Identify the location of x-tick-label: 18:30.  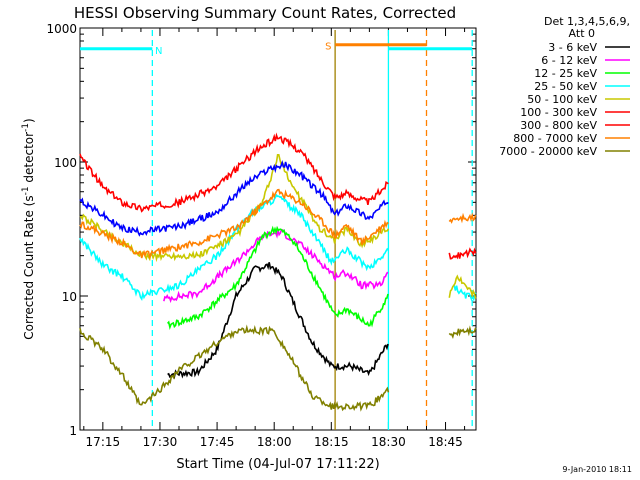
(388, 442).